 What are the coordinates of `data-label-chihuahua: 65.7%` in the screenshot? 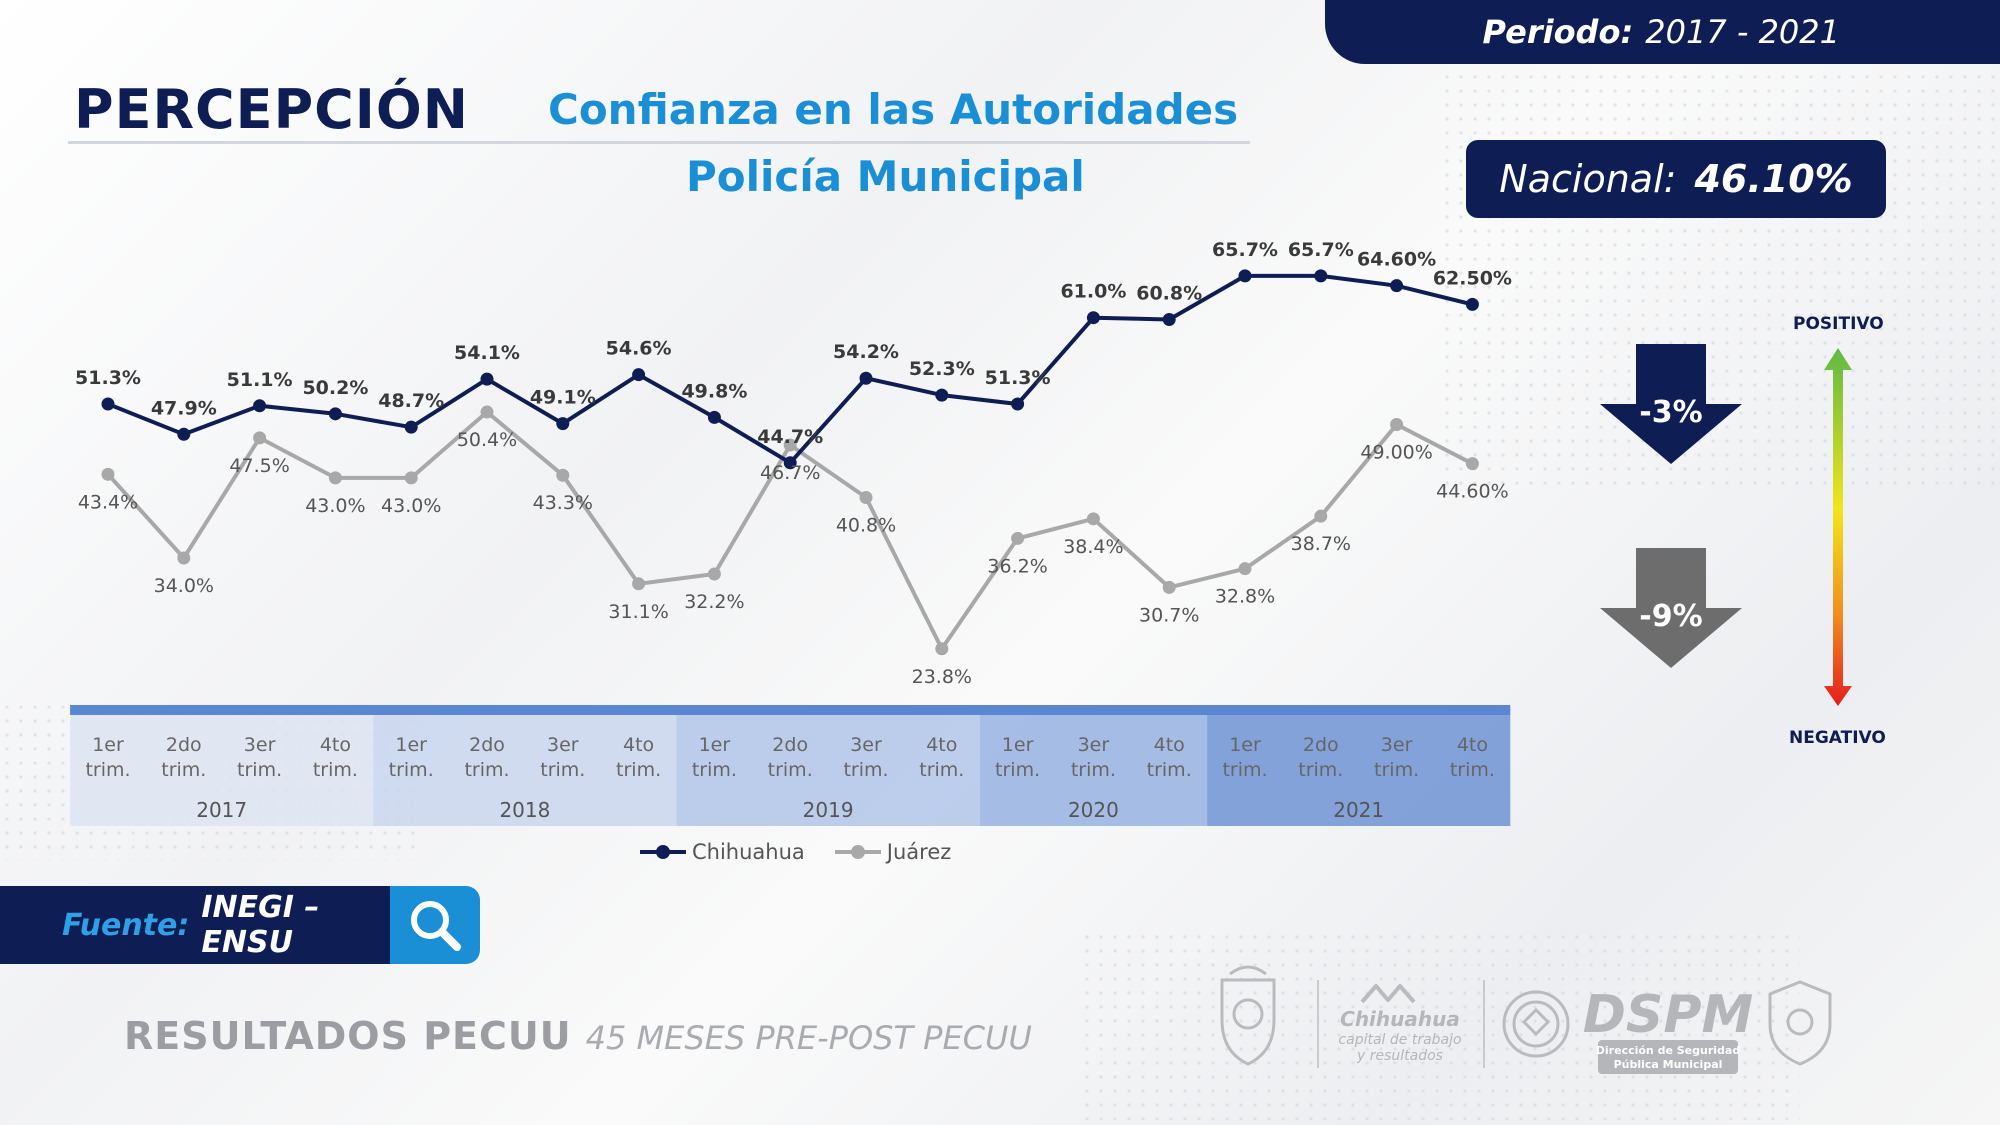 It's located at (1321, 250).